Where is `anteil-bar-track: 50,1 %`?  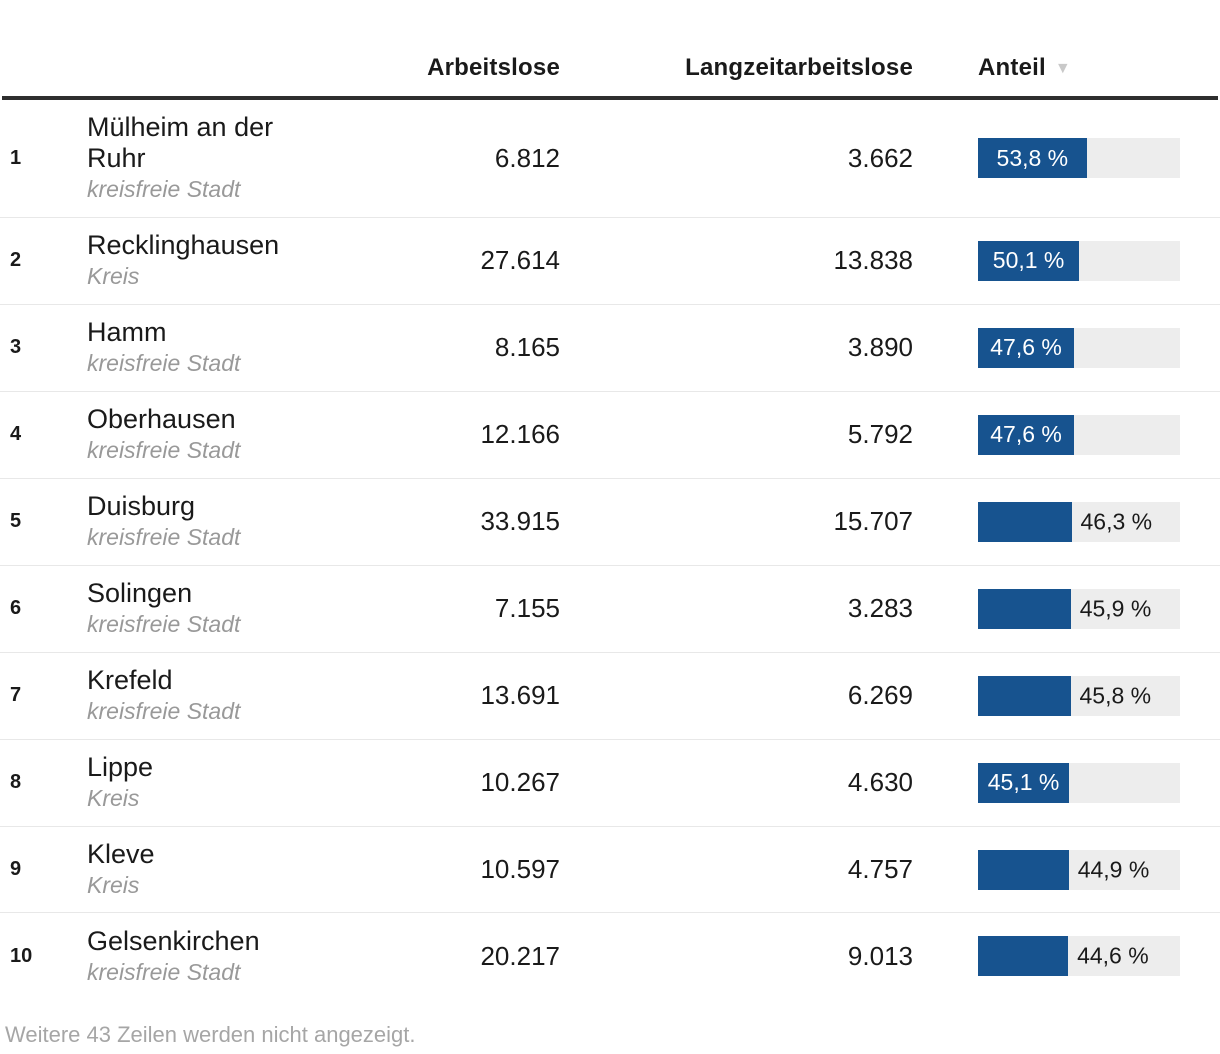 anteil-bar-track: 50,1 % is located at coordinates (1079, 260).